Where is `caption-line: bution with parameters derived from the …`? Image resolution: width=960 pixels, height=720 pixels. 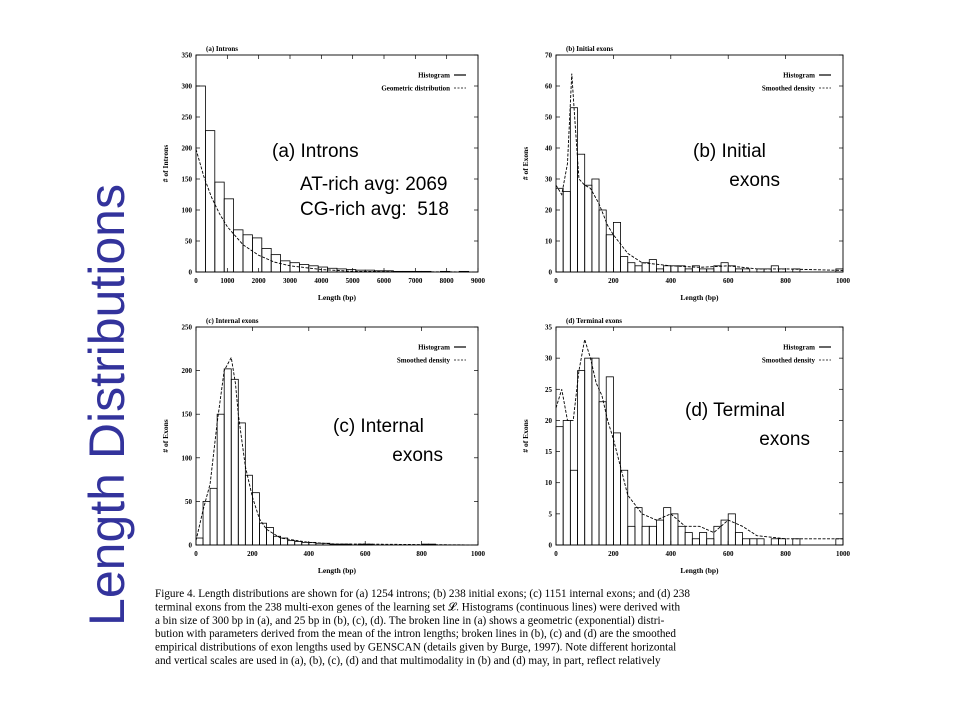
caption-line: bution with parameters derived from the … is located at coordinates (415, 634).